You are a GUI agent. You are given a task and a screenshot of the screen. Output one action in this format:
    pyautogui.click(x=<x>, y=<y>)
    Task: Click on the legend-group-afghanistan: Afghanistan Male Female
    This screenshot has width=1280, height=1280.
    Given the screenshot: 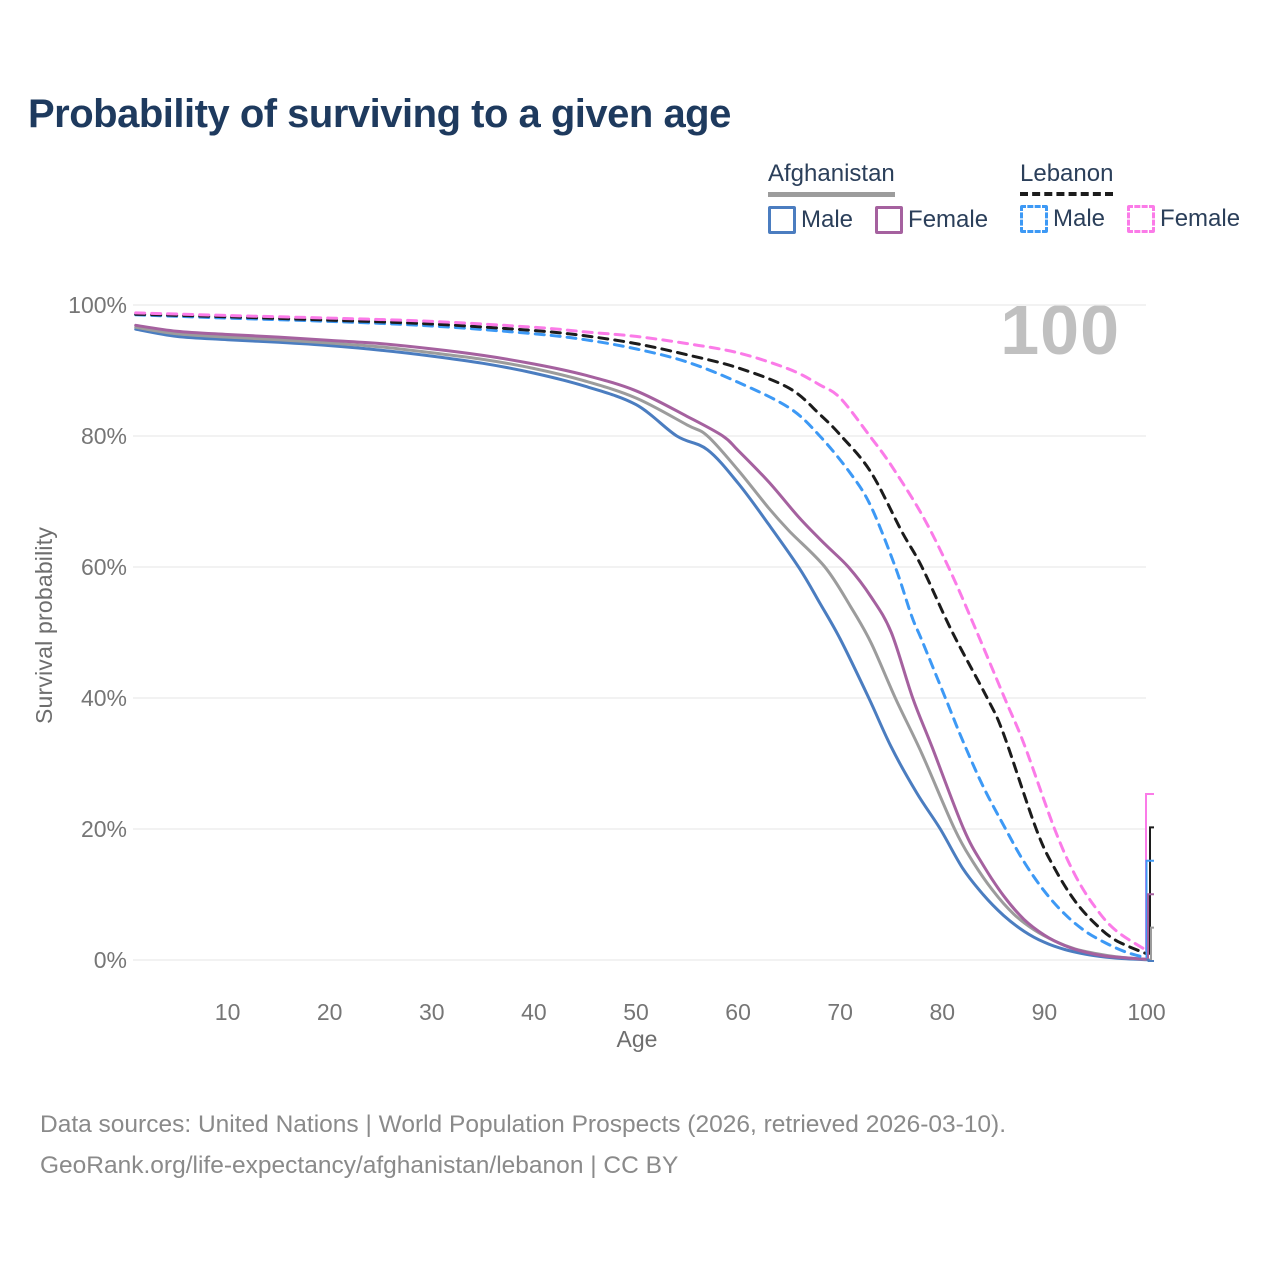 What is the action you would take?
    pyautogui.click(x=889, y=197)
    